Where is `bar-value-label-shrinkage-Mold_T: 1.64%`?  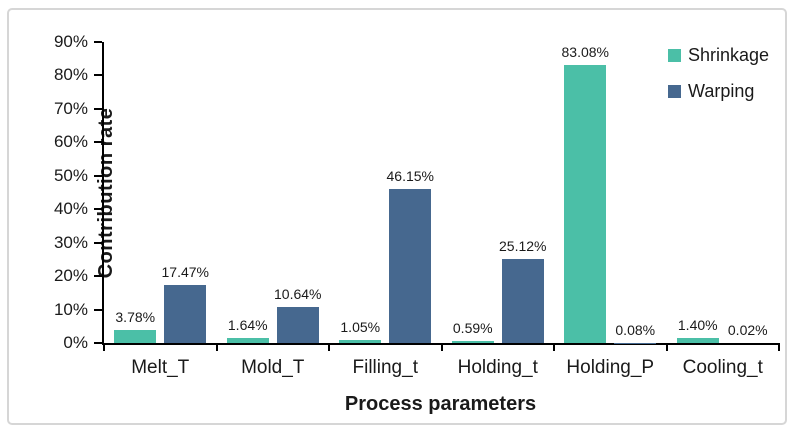
bar-value-label-shrinkage-Mold_T: 1.64% is located at coordinates (247, 324).